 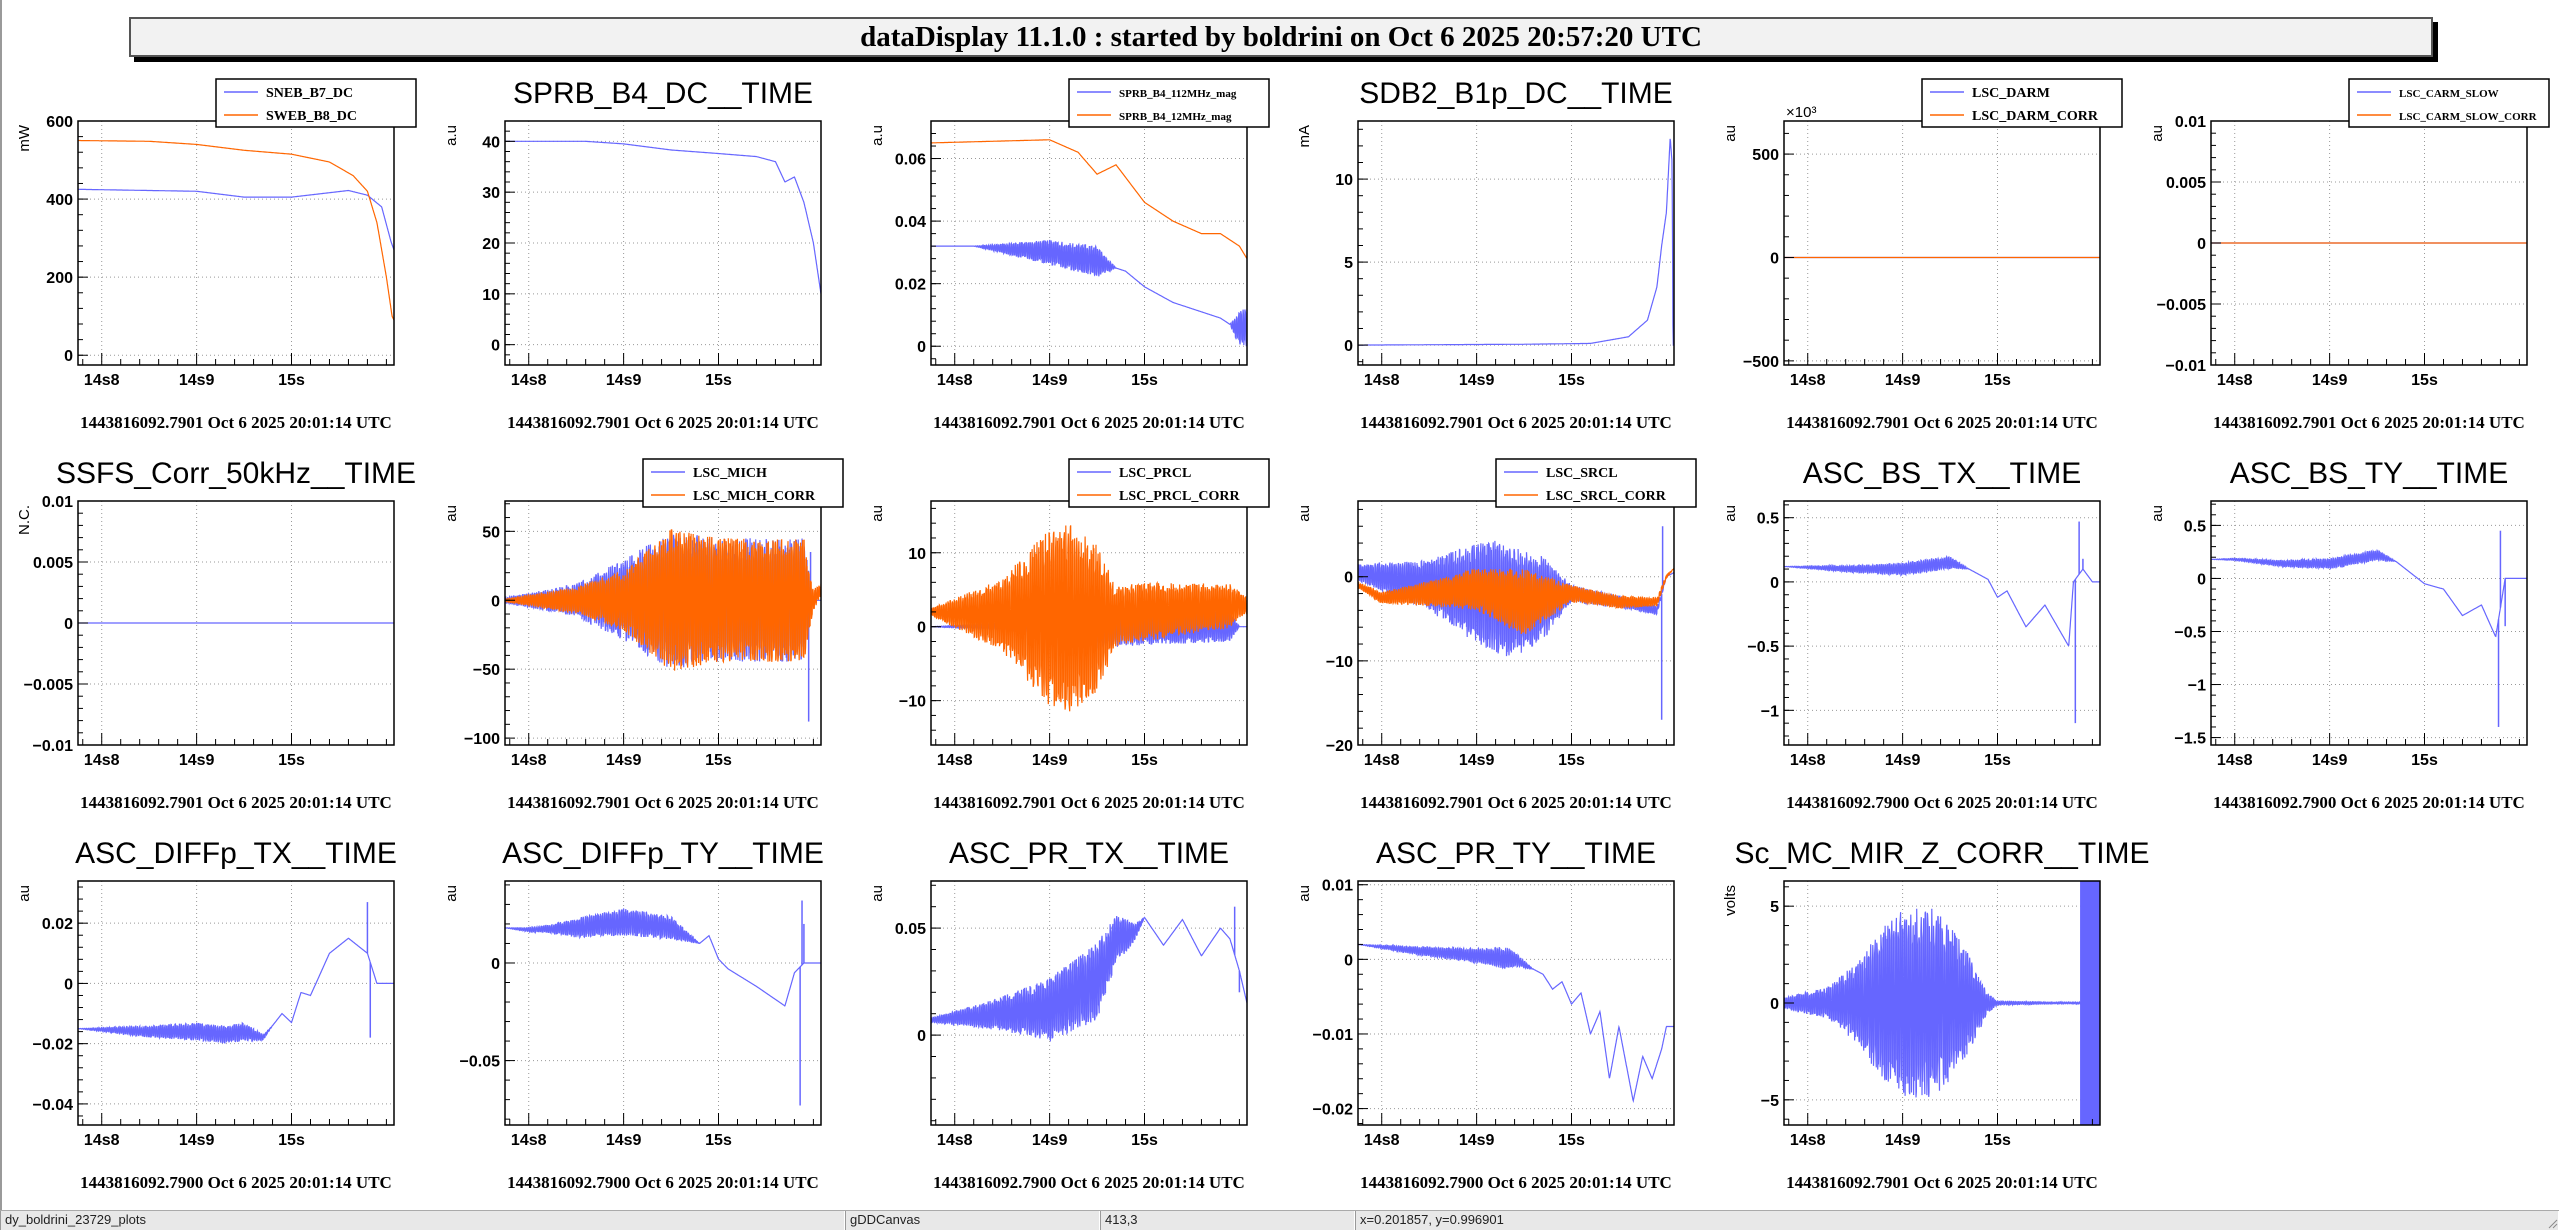 What do you see at coordinates (1761, 362) in the screenshot?
I see `y-tick-label: −500` at bounding box center [1761, 362].